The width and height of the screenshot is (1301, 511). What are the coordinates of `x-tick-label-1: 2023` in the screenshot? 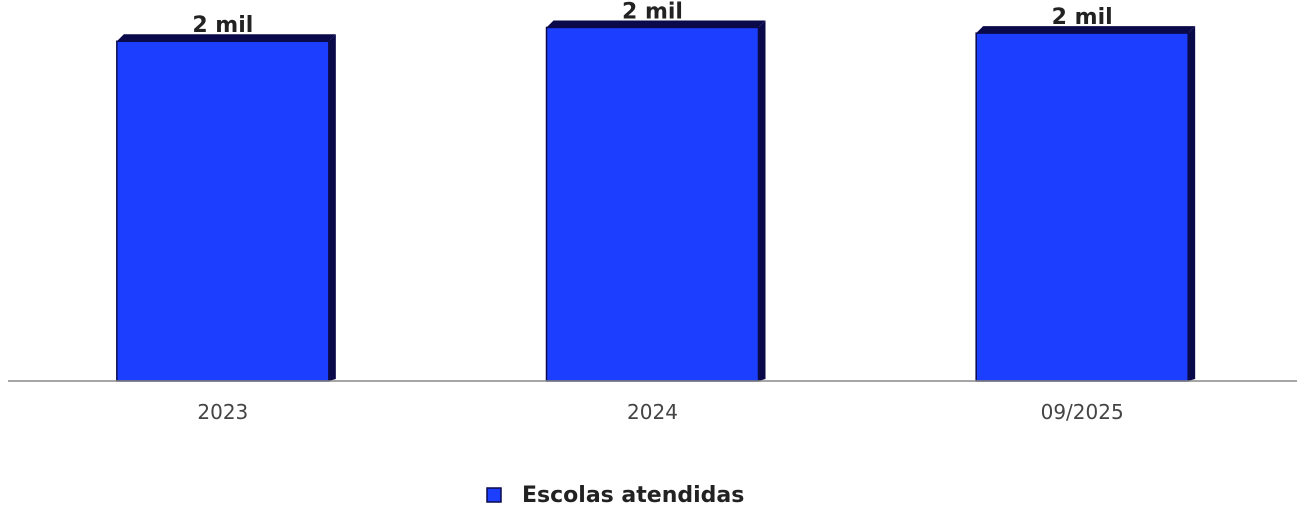 It's located at (222, 412).